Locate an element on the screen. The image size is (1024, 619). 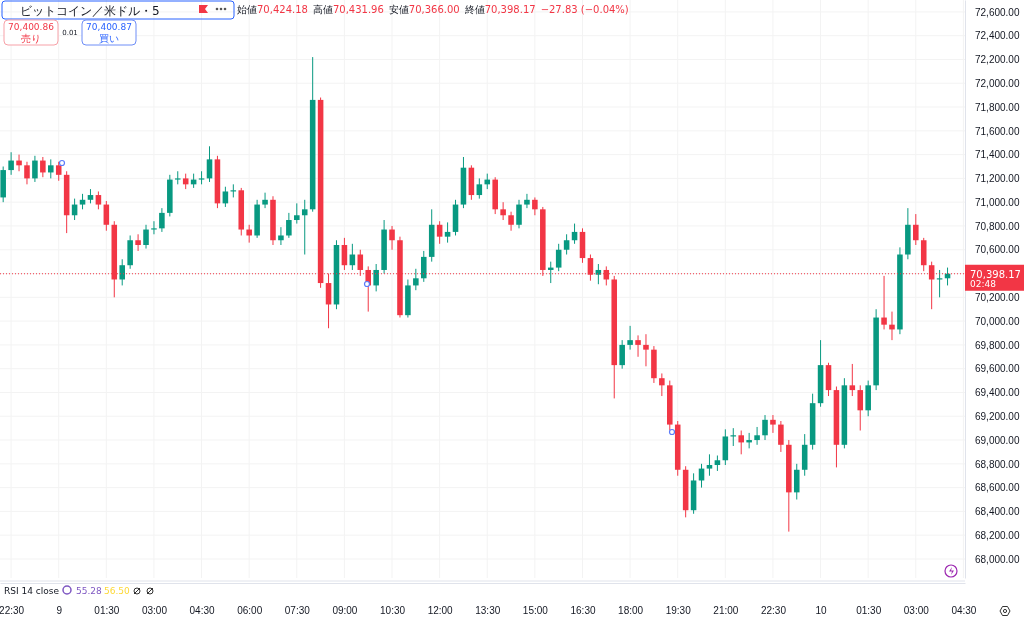
y-tick-label: 68,200.00 is located at coordinates (997, 535).